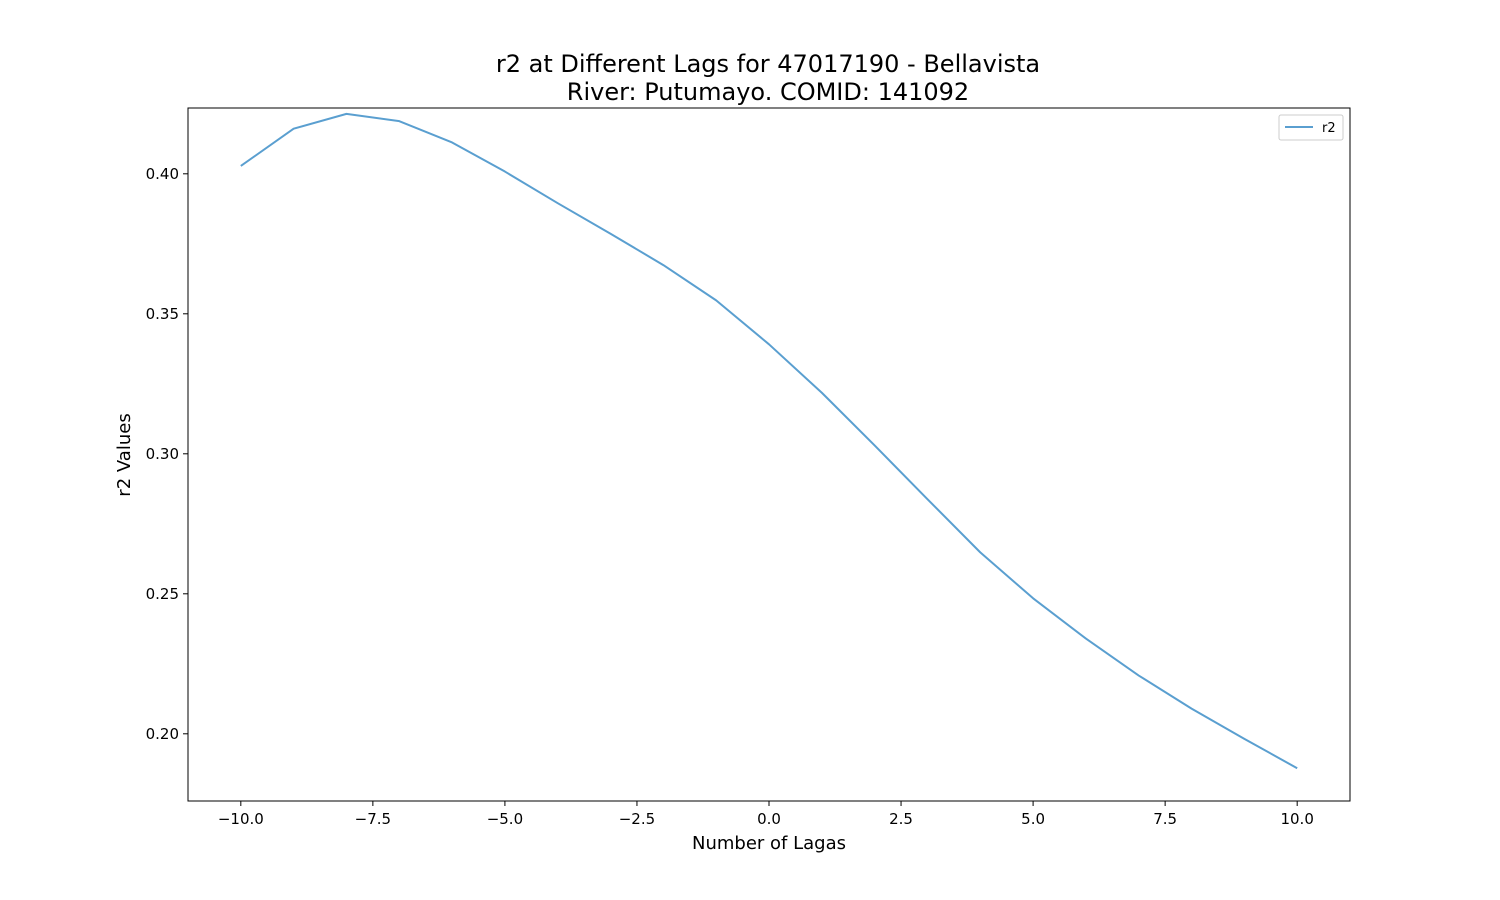  Describe the element at coordinates (162, 314) in the screenshot. I see `y-tick-label: 0.35` at that location.